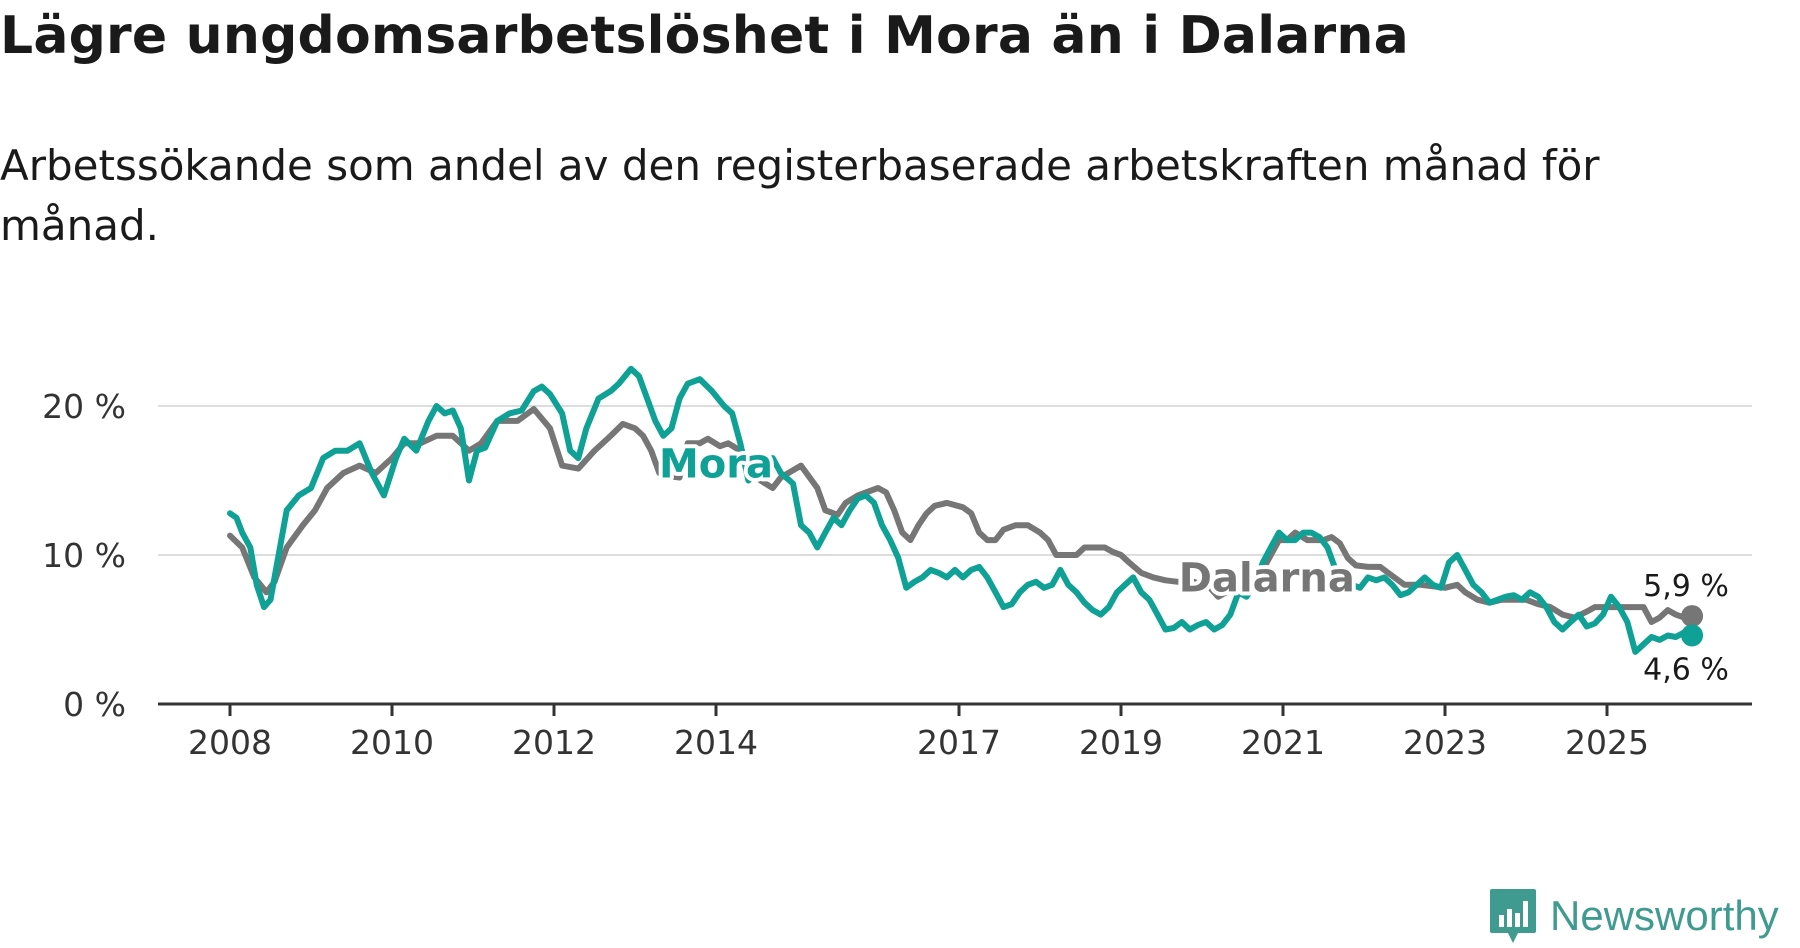 Image resolution: width=1800 pixels, height=948 pixels. Describe the element at coordinates (554, 742) in the screenshot. I see `x-tick-label: 2012` at that location.